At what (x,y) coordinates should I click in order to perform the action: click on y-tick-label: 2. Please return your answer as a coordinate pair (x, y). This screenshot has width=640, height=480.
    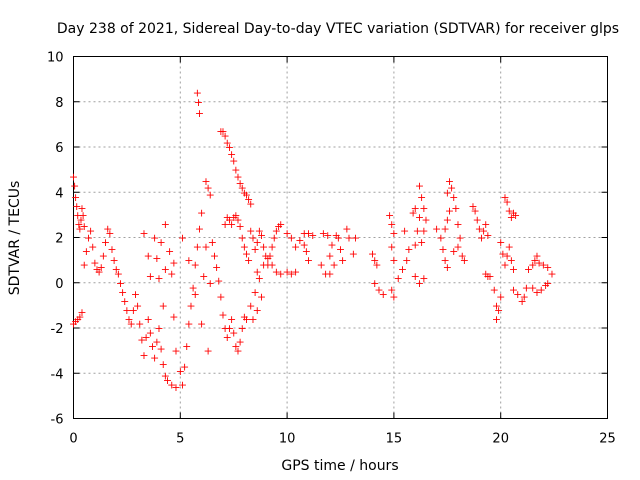
    Looking at the image, I should click on (59, 239).